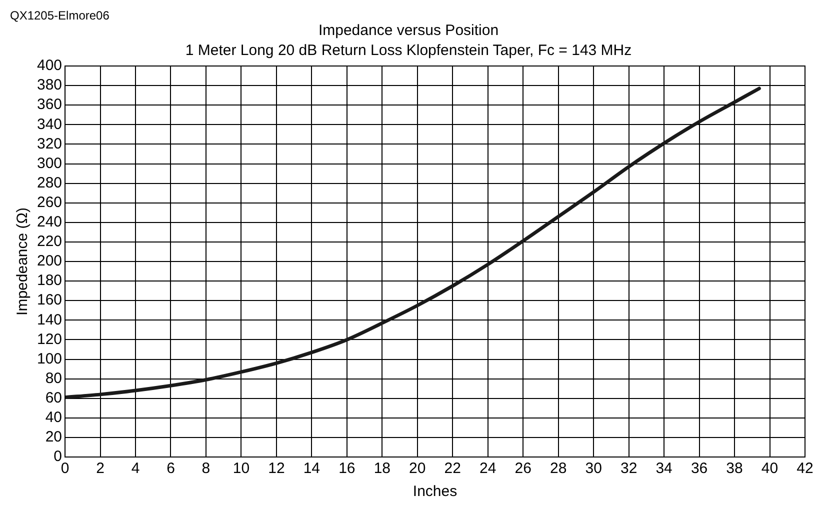  What do you see at coordinates (49, 85) in the screenshot?
I see `y-tick-label: 380` at bounding box center [49, 85].